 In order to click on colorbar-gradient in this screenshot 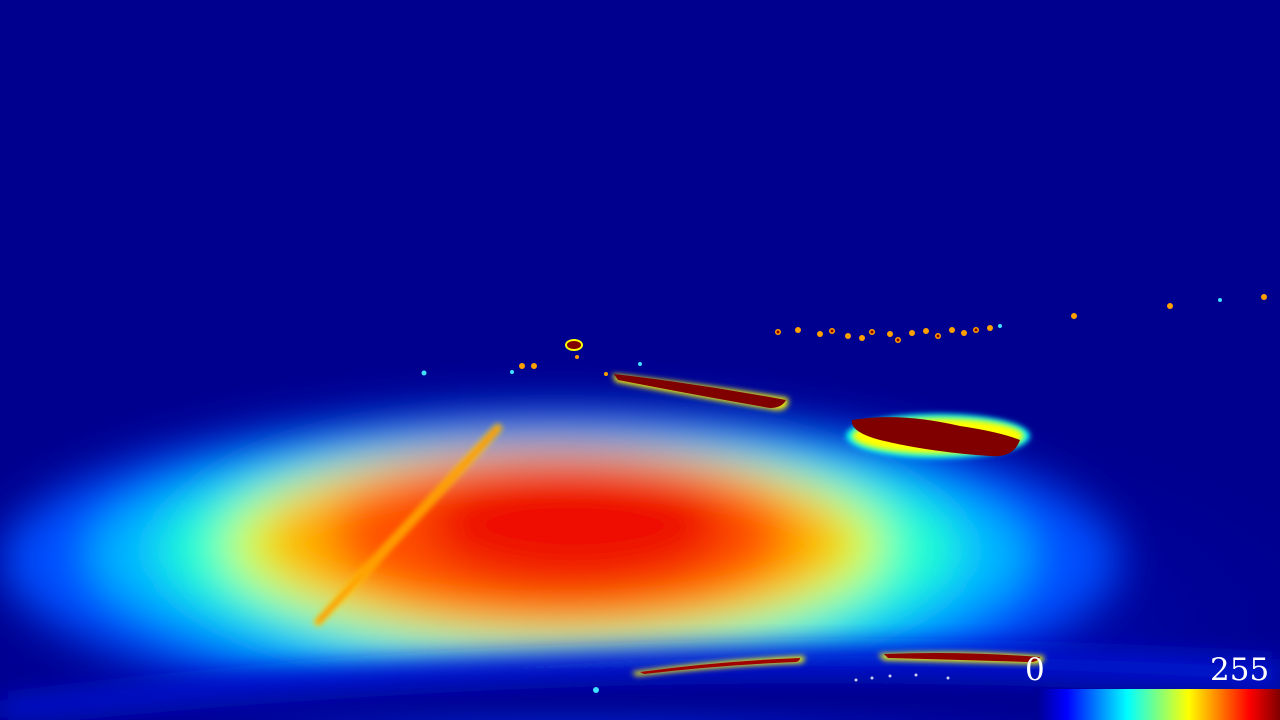, I will do `click(1158, 704)`.